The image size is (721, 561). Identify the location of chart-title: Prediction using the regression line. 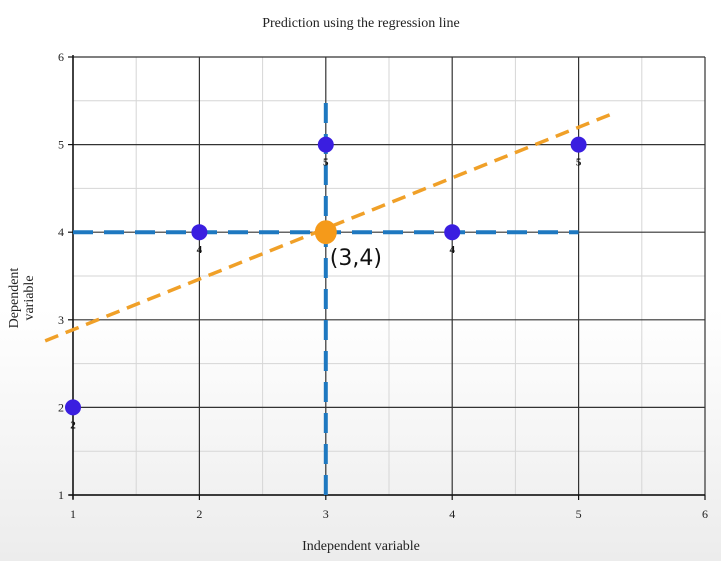
(361, 23).